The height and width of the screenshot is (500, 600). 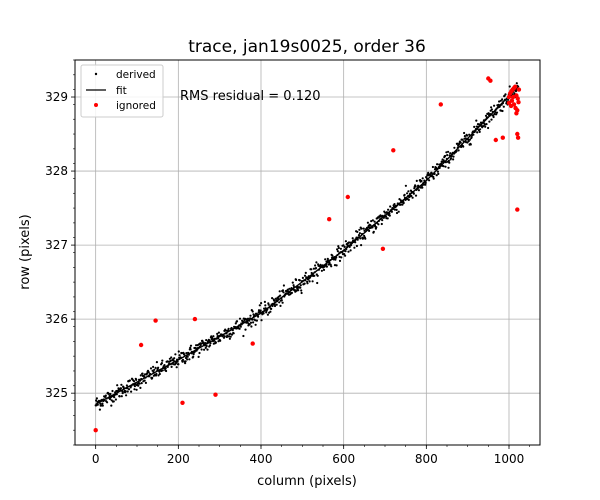 What do you see at coordinates (509, 459) in the screenshot?
I see `x-tick-label: 1000` at bounding box center [509, 459].